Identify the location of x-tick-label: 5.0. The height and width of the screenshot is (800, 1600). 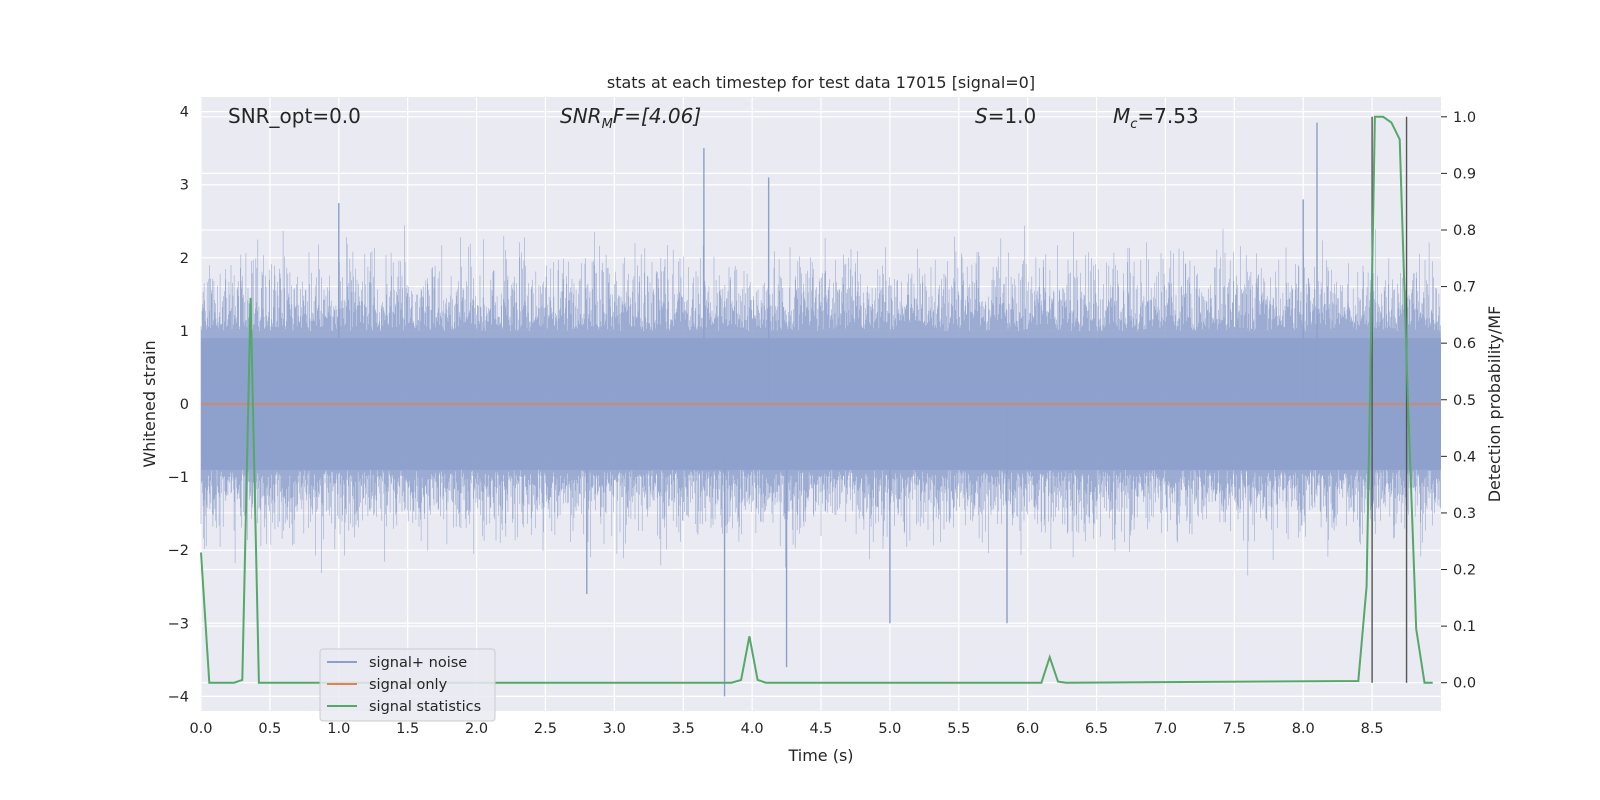
(889, 729).